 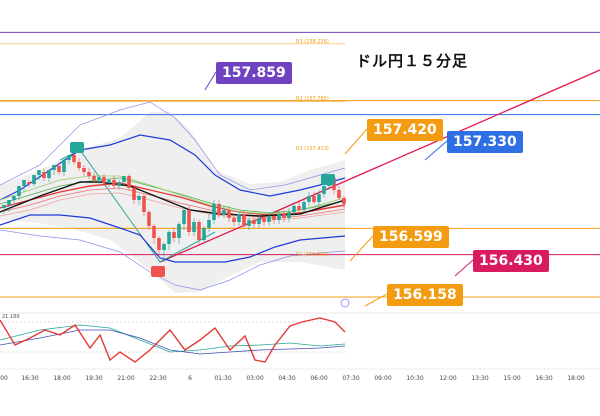 I want to click on x-tick-10: 06:00, so click(x=319, y=378).